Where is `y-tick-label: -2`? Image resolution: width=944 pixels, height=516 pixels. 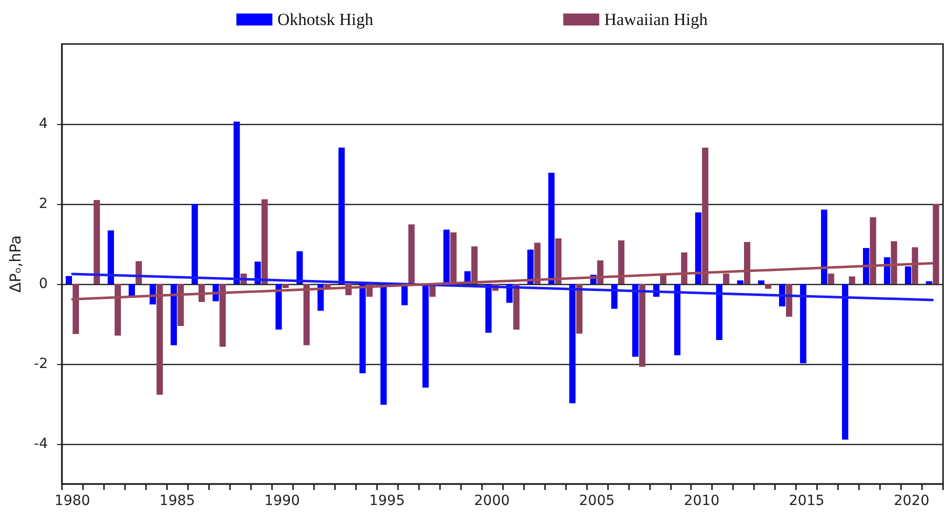 y-tick-label: -2 is located at coordinates (41, 364).